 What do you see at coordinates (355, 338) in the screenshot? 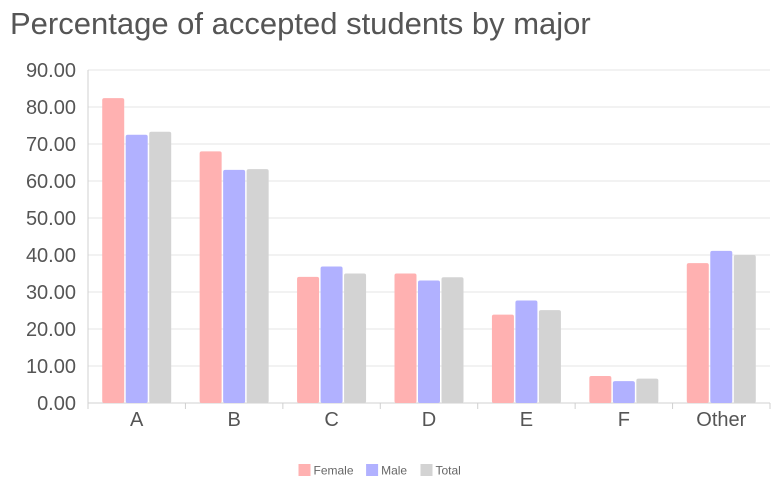
I see `bar-total-c` at bounding box center [355, 338].